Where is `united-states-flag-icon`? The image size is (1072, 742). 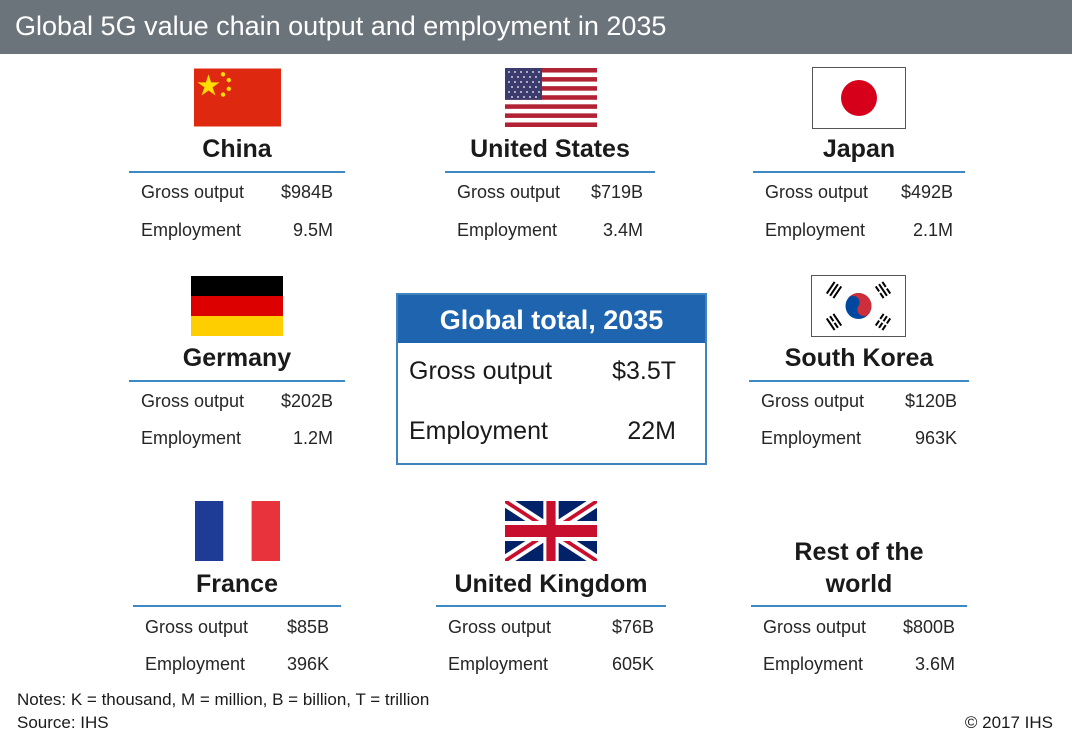 united-states-flag-icon is located at coordinates (551, 97).